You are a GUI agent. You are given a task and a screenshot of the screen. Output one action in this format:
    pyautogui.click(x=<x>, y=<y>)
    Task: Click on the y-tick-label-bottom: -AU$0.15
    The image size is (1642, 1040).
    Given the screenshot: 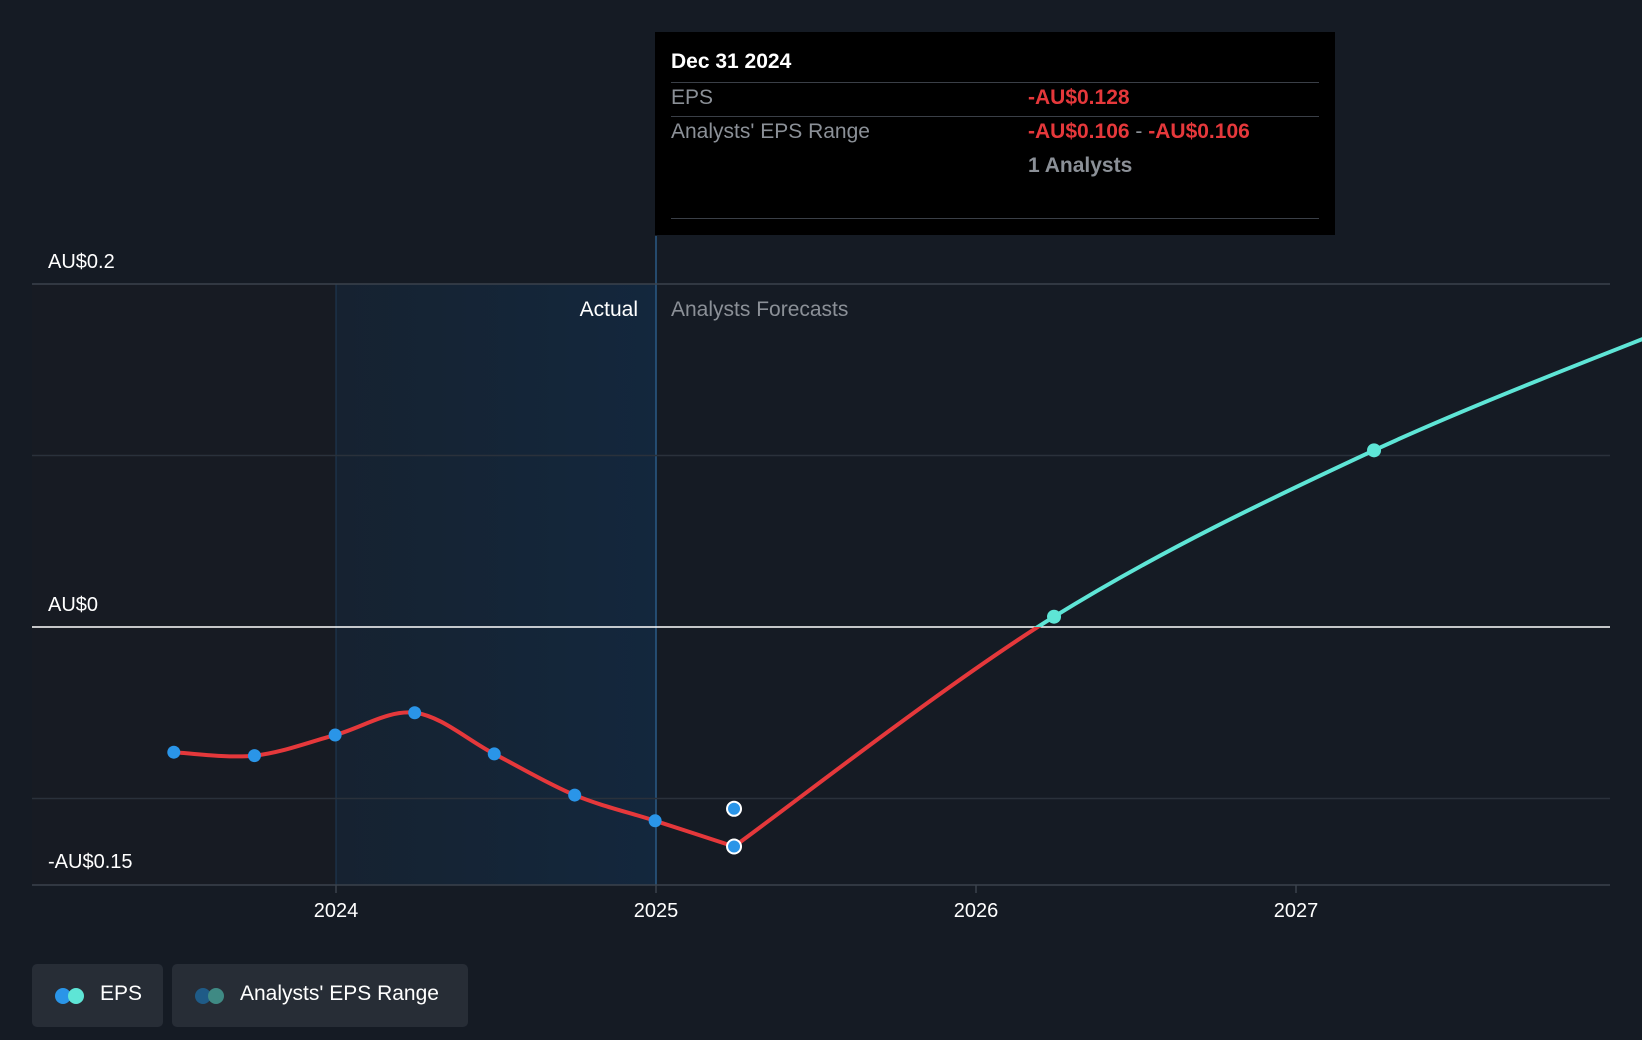 What is the action you would take?
    pyautogui.click(x=90, y=862)
    